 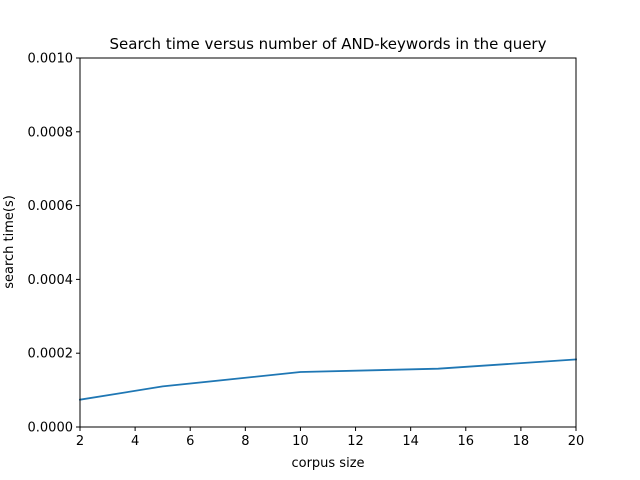 What do you see at coordinates (576, 441) in the screenshot?
I see `x-tick-label: 20` at bounding box center [576, 441].